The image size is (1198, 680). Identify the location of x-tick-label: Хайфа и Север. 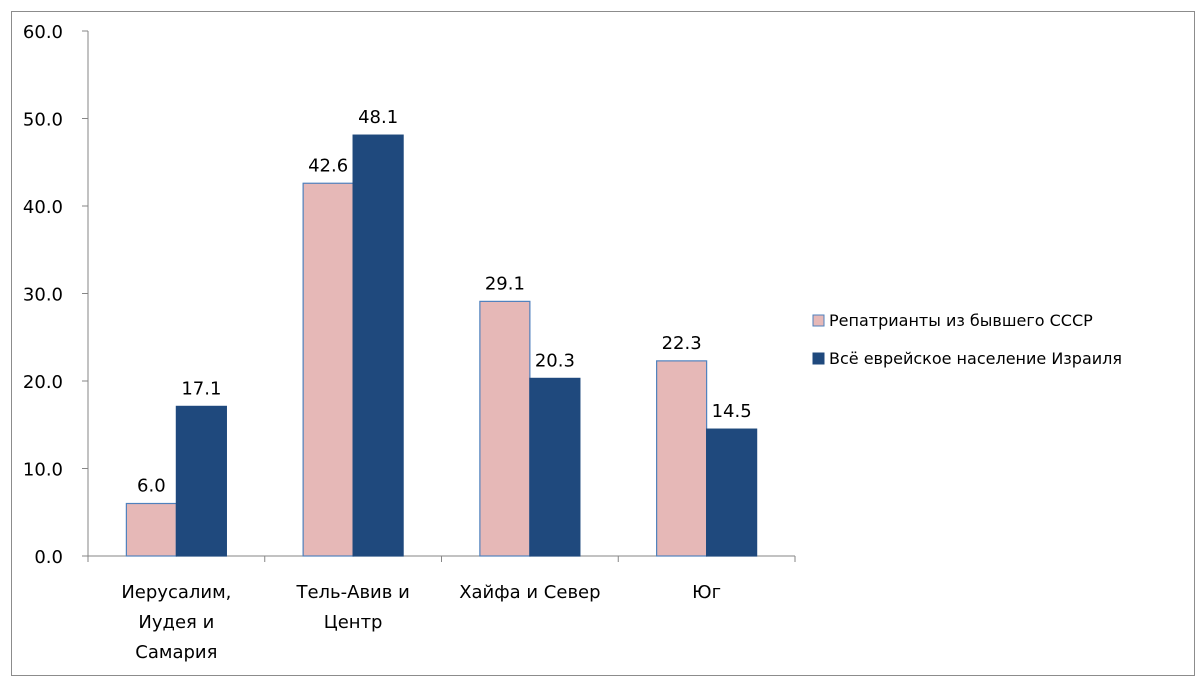
(529, 592).